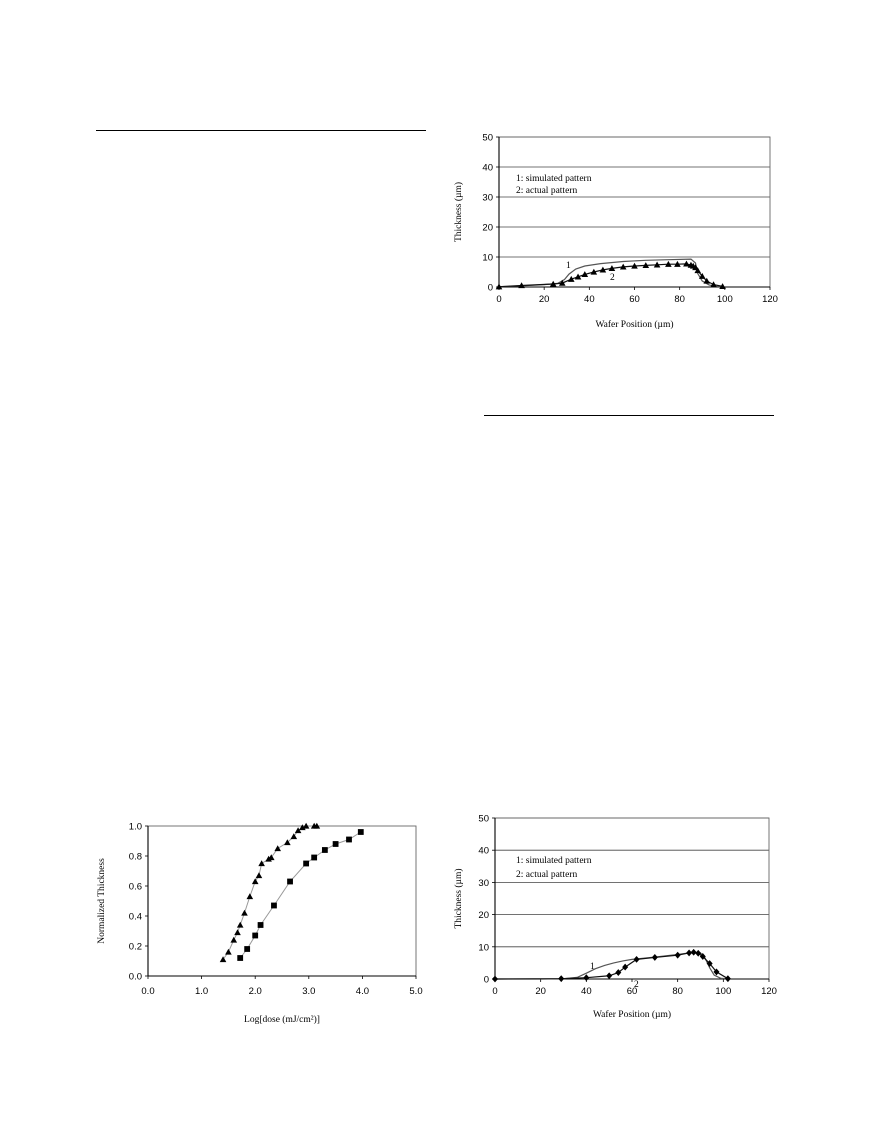 This screenshot has width=876, height=1140. What do you see at coordinates (487, 258) in the screenshot?
I see `y-tick-label: 10` at bounding box center [487, 258].